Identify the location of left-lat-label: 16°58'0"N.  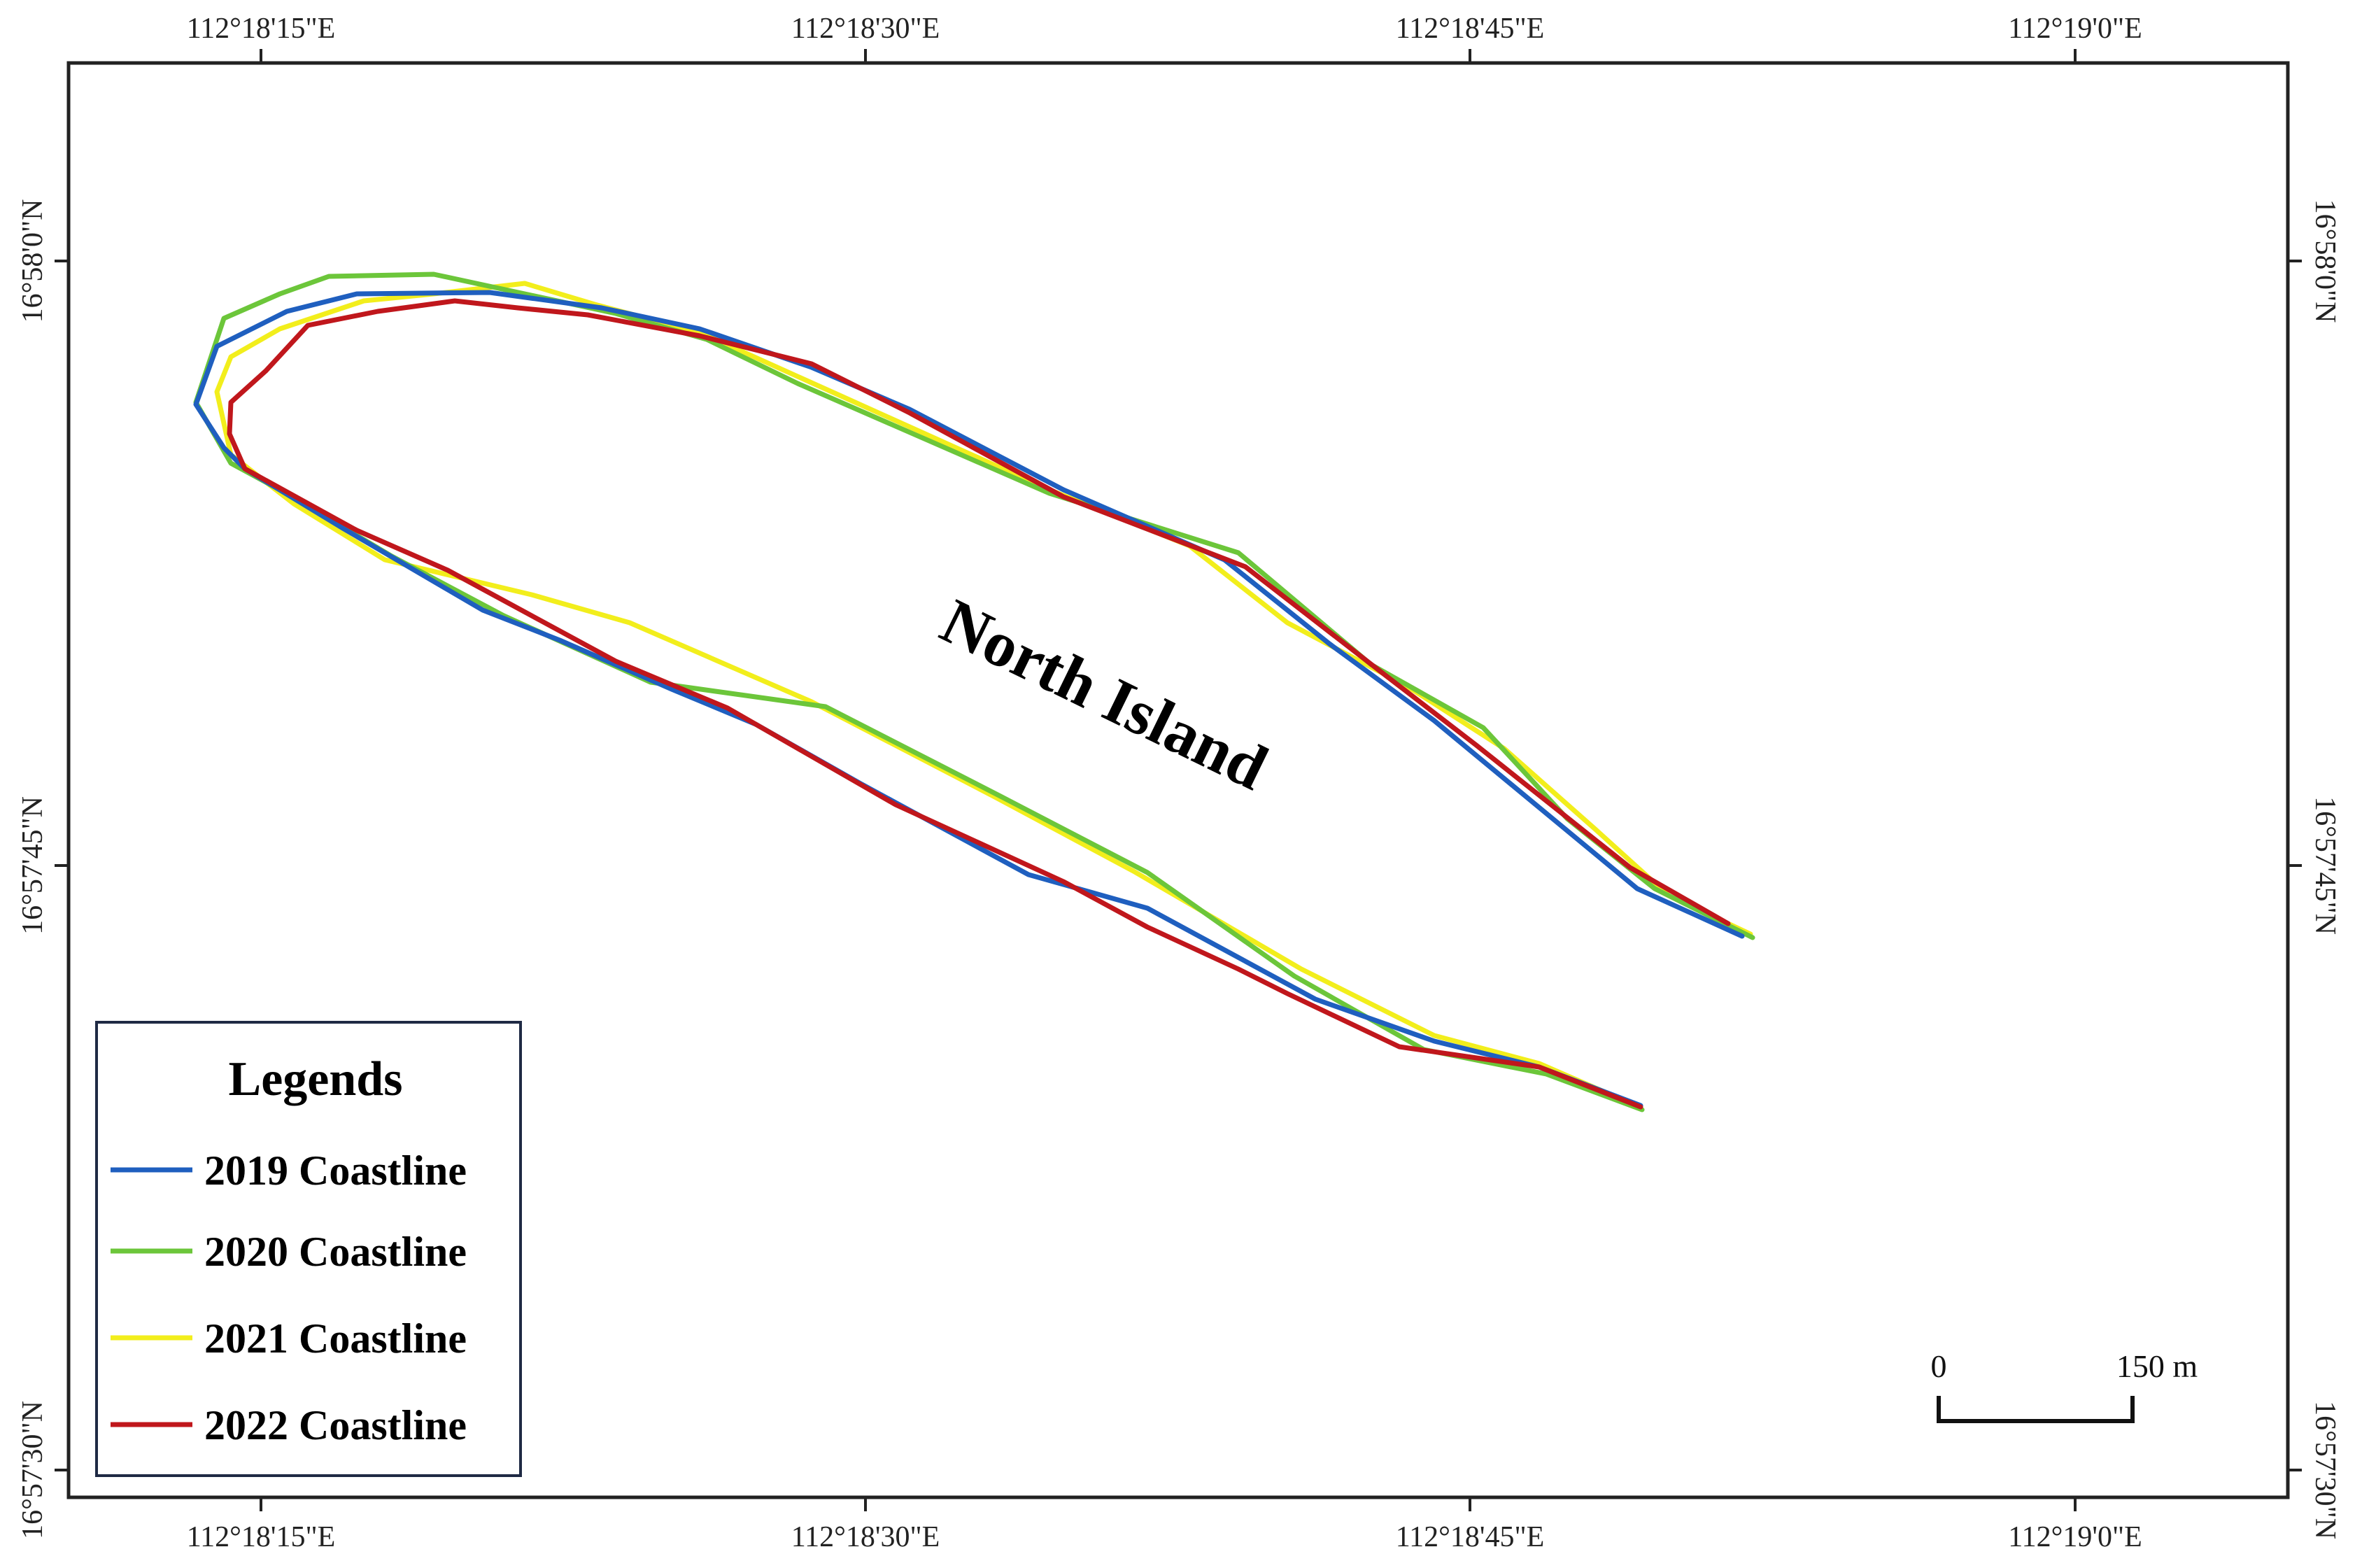
(33, 261).